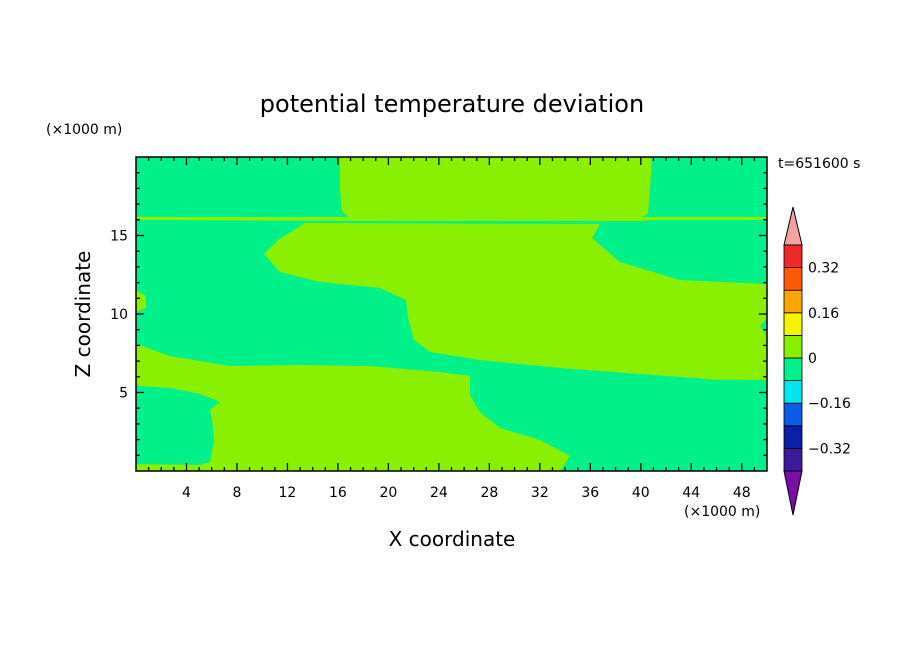 Image resolution: width=904 pixels, height=654 pixels. What do you see at coordinates (119, 315) in the screenshot?
I see `y-tick-label: 10` at bounding box center [119, 315].